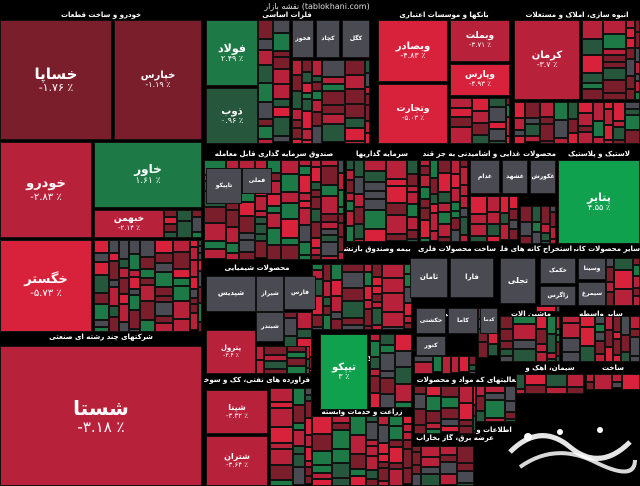 The width and height of the screenshot is (640, 486). I want to click on stock-tile: تیپکو ۳ ٪, so click(344, 372).